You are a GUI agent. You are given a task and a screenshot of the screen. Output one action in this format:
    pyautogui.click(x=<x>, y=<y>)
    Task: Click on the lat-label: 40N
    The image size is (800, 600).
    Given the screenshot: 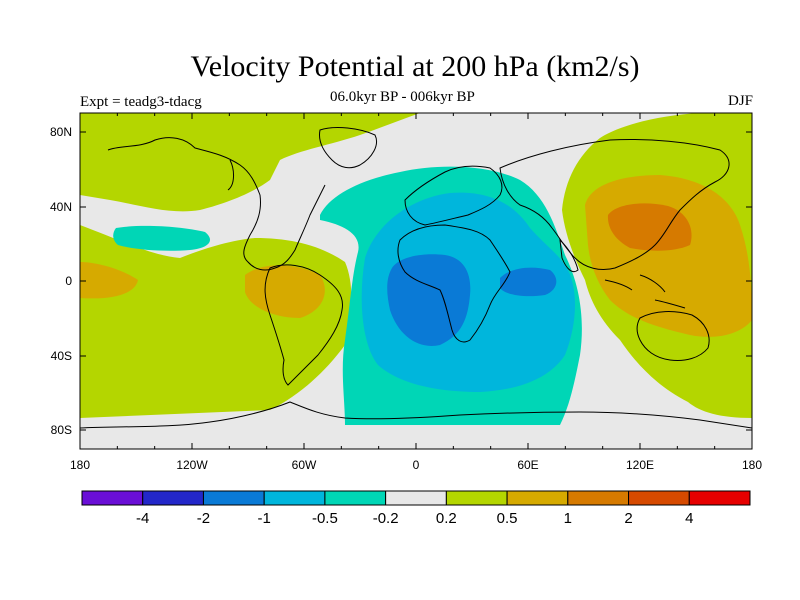 What is the action you would take?
    pyautogui.click(x=61, y=207)
    